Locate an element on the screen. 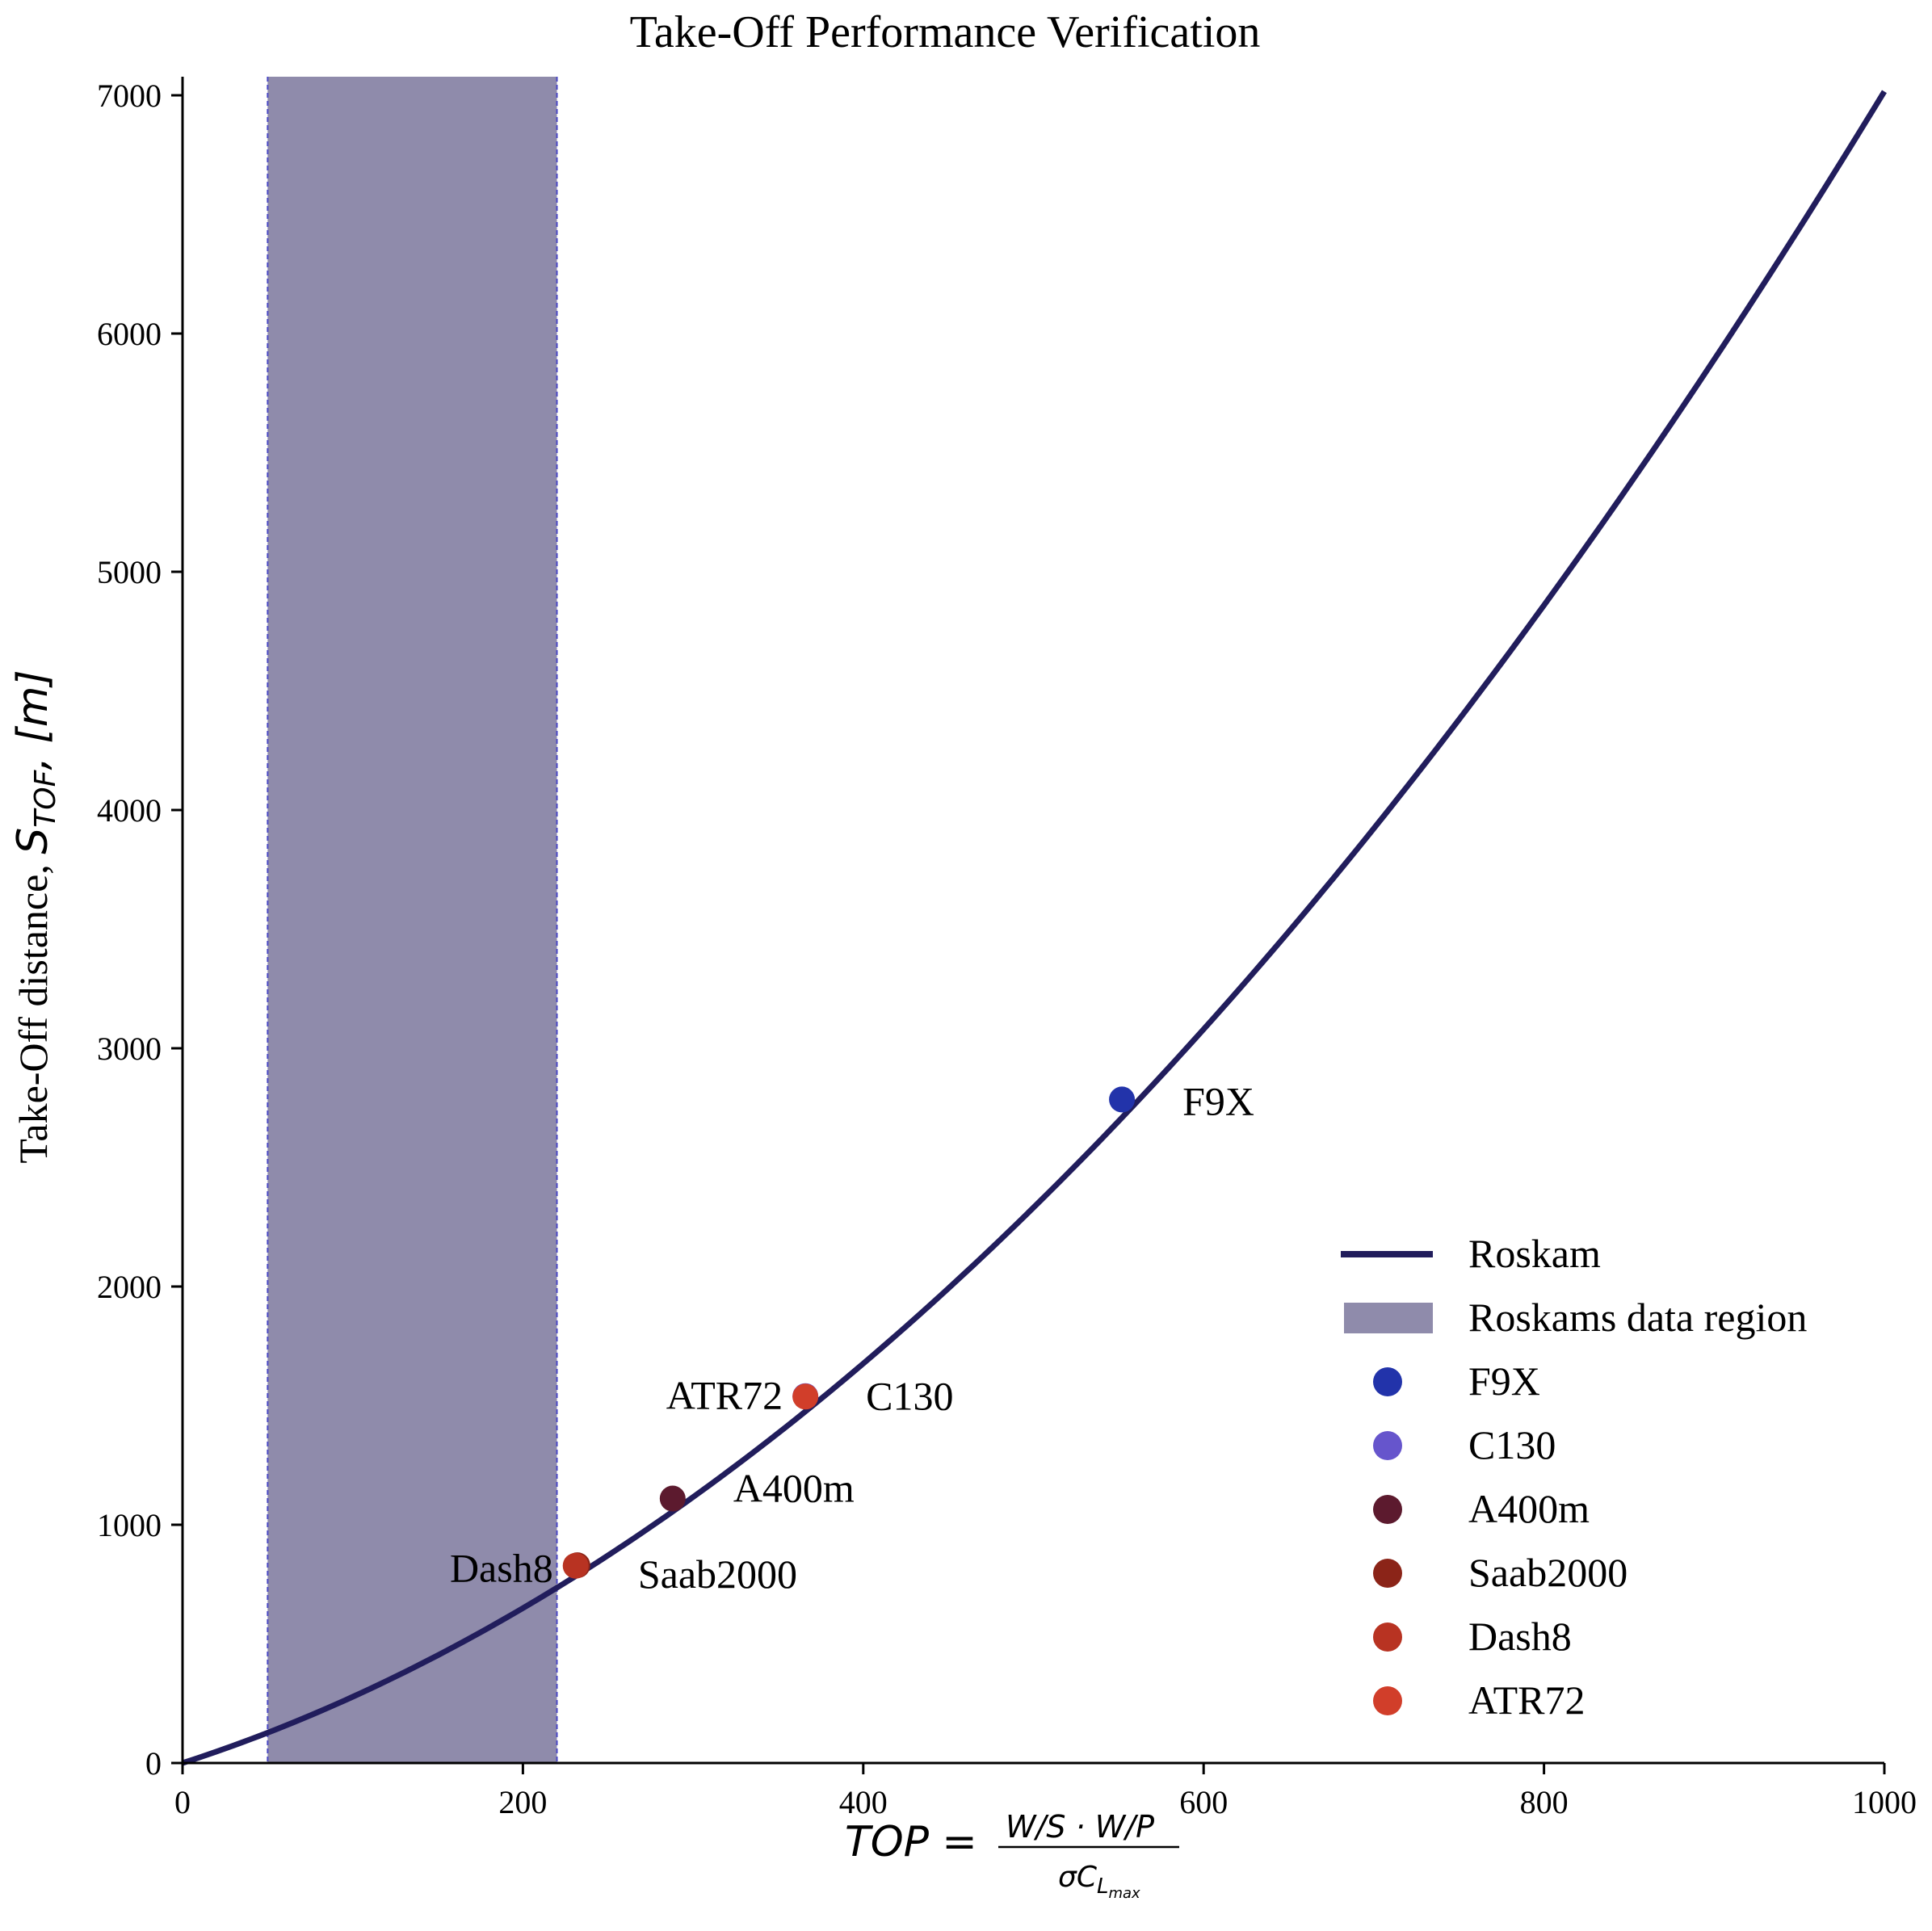  y-tick-label-0: 0 is located at coordinates (154, 1763).